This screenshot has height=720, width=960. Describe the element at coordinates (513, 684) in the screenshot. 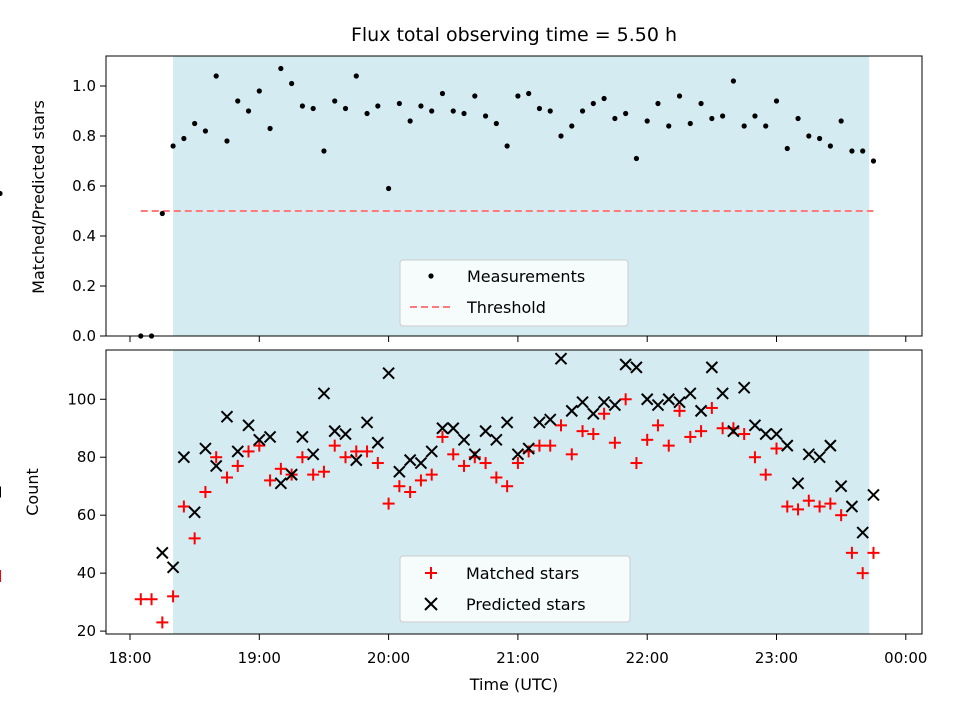

I see `x-axis-label: Time (UTC)` at that location.